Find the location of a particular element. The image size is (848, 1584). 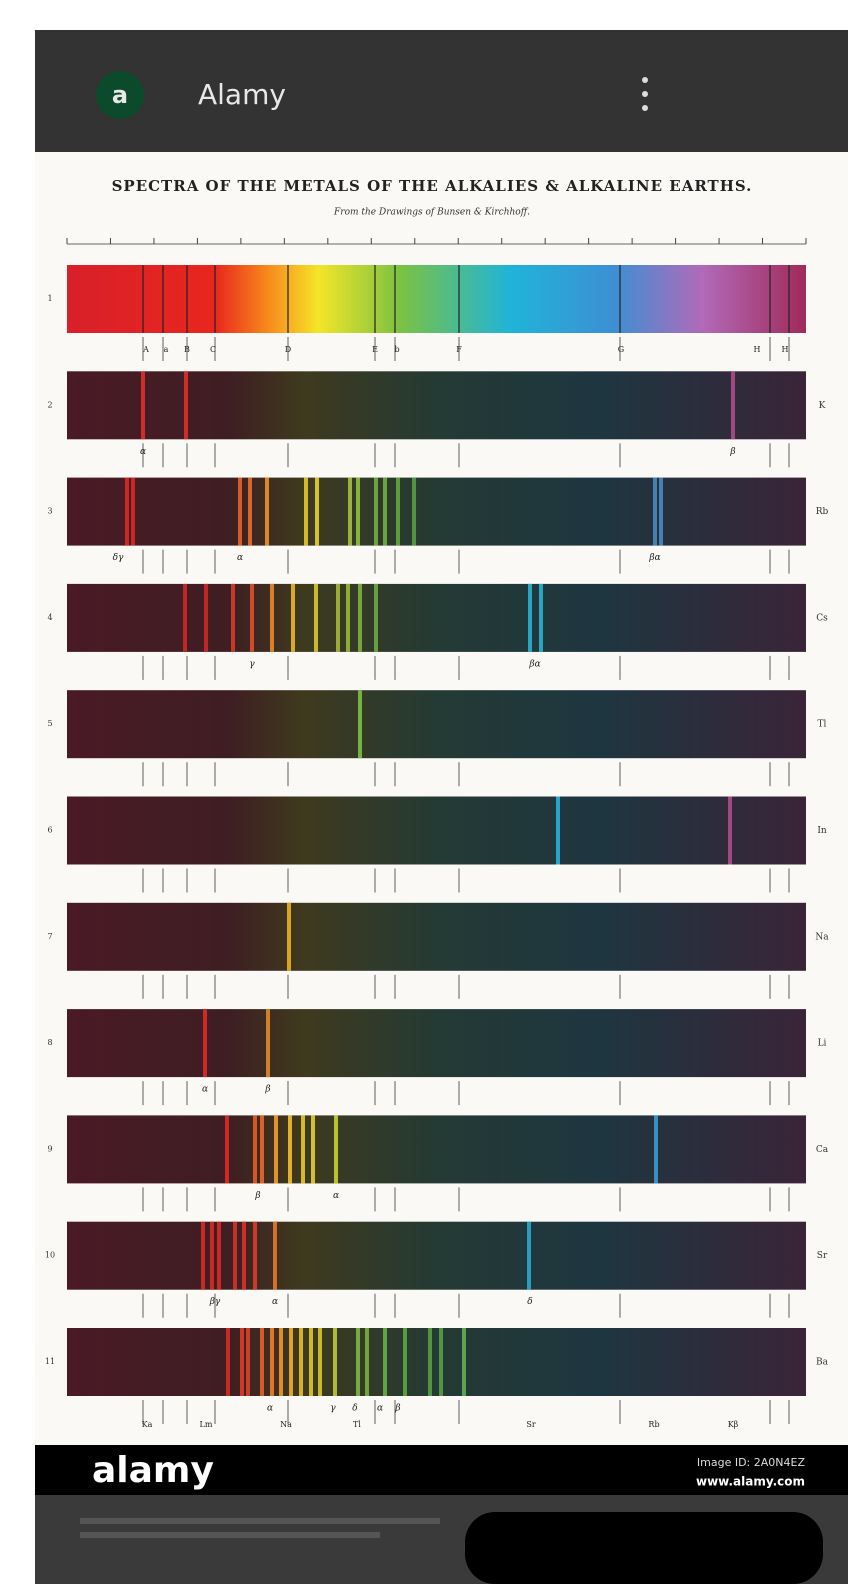

menu-button is located at coordinates (645, 94).